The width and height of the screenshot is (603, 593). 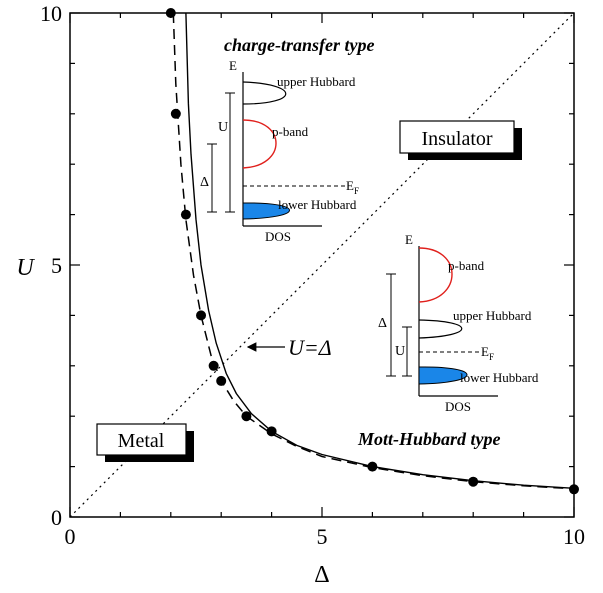 I want to click on y-axis-label: U, so click(x=25, y=268).